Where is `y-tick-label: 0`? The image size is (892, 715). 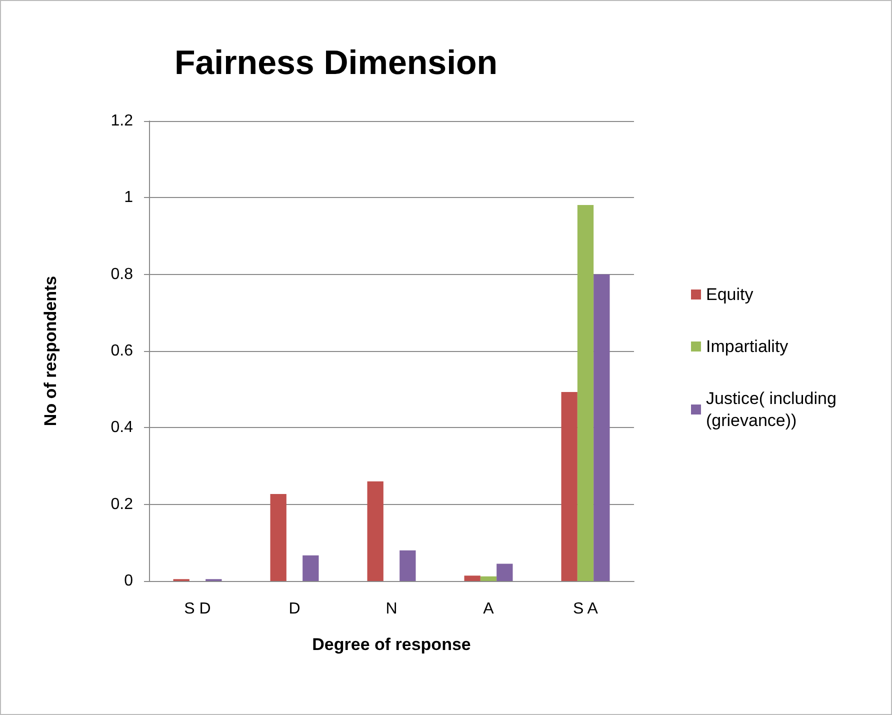 y-tick-label: 0 is located at coordinates (129, 581).